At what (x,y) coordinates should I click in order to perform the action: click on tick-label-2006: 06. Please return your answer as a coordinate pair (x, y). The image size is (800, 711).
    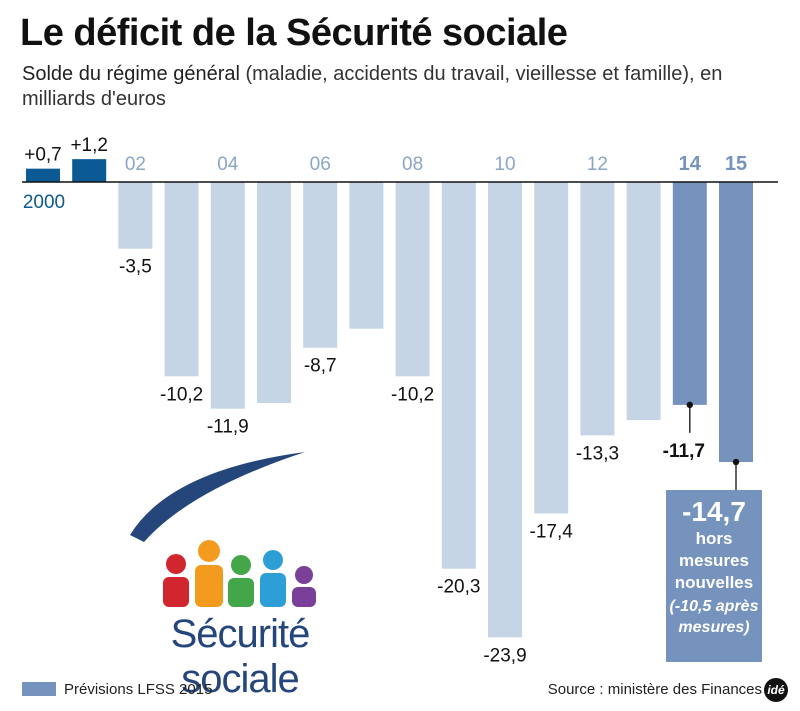
    Looking at the image, I should click on (320, 164).